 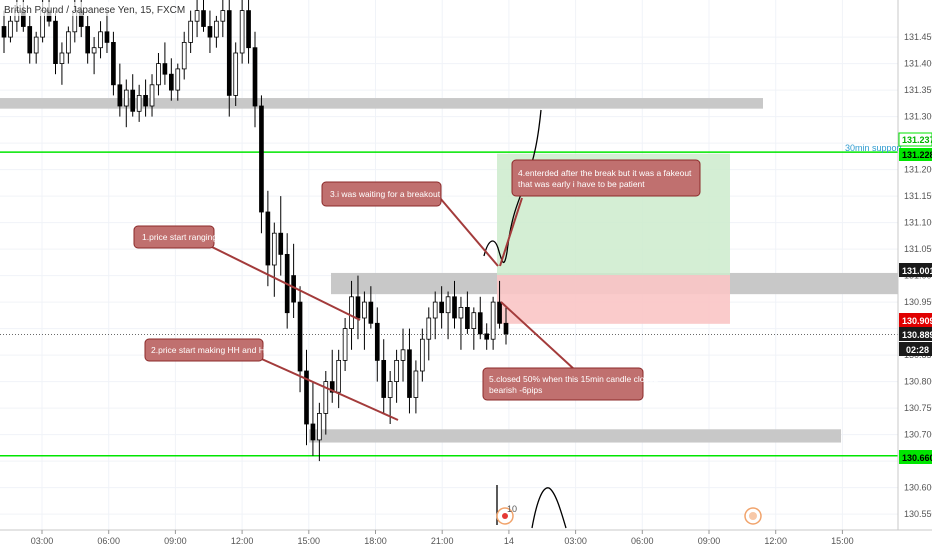 I want to click on price-tag-130909: 130.909, so click(x=915, y=320).